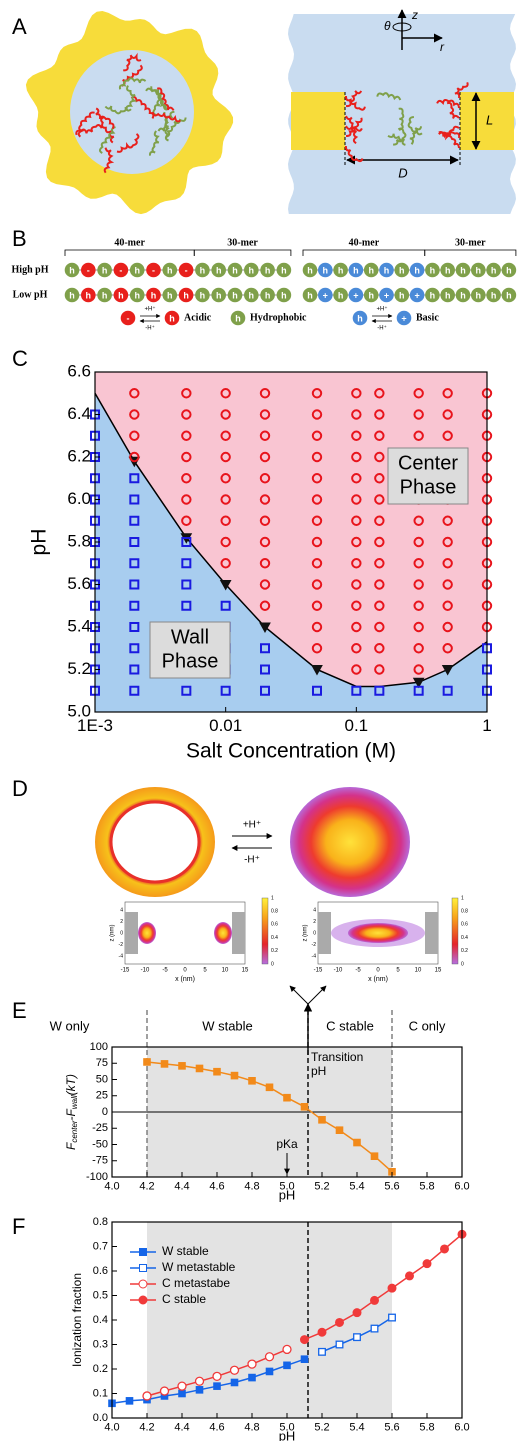 This screenshot has height=1441, width=521. Describe the element at coordinates (100, 1222) in the screenshot. I see `y-tick-label: 0.8` at that location.